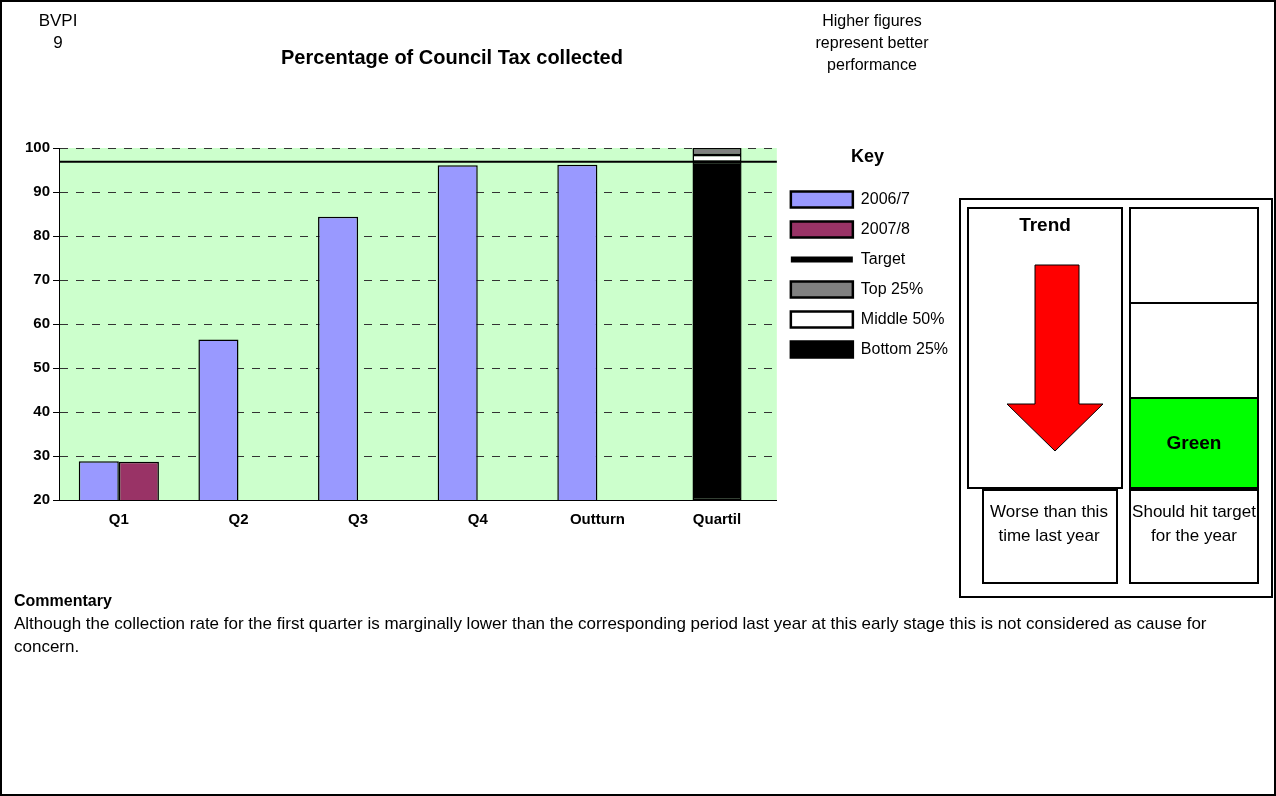 This screenshot has height=796, width=1276. Describe the element at coordinates (118, 519) in the screenshot. I see `x-tick-label: Q1` at that location.